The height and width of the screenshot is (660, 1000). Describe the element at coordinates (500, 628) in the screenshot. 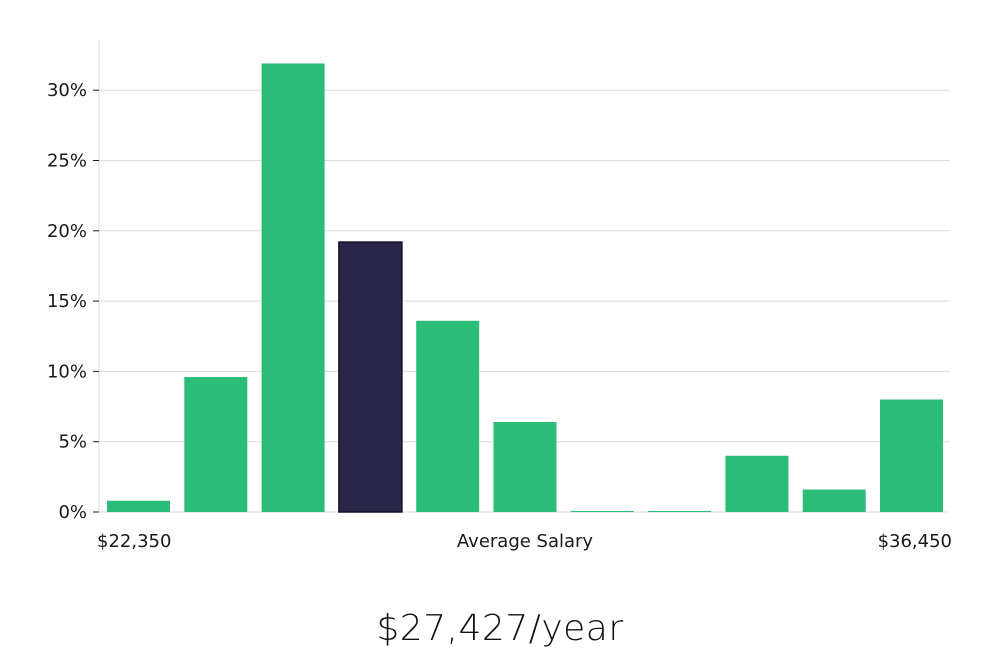

I see `average-salary-value: $27,427/year` at that location.